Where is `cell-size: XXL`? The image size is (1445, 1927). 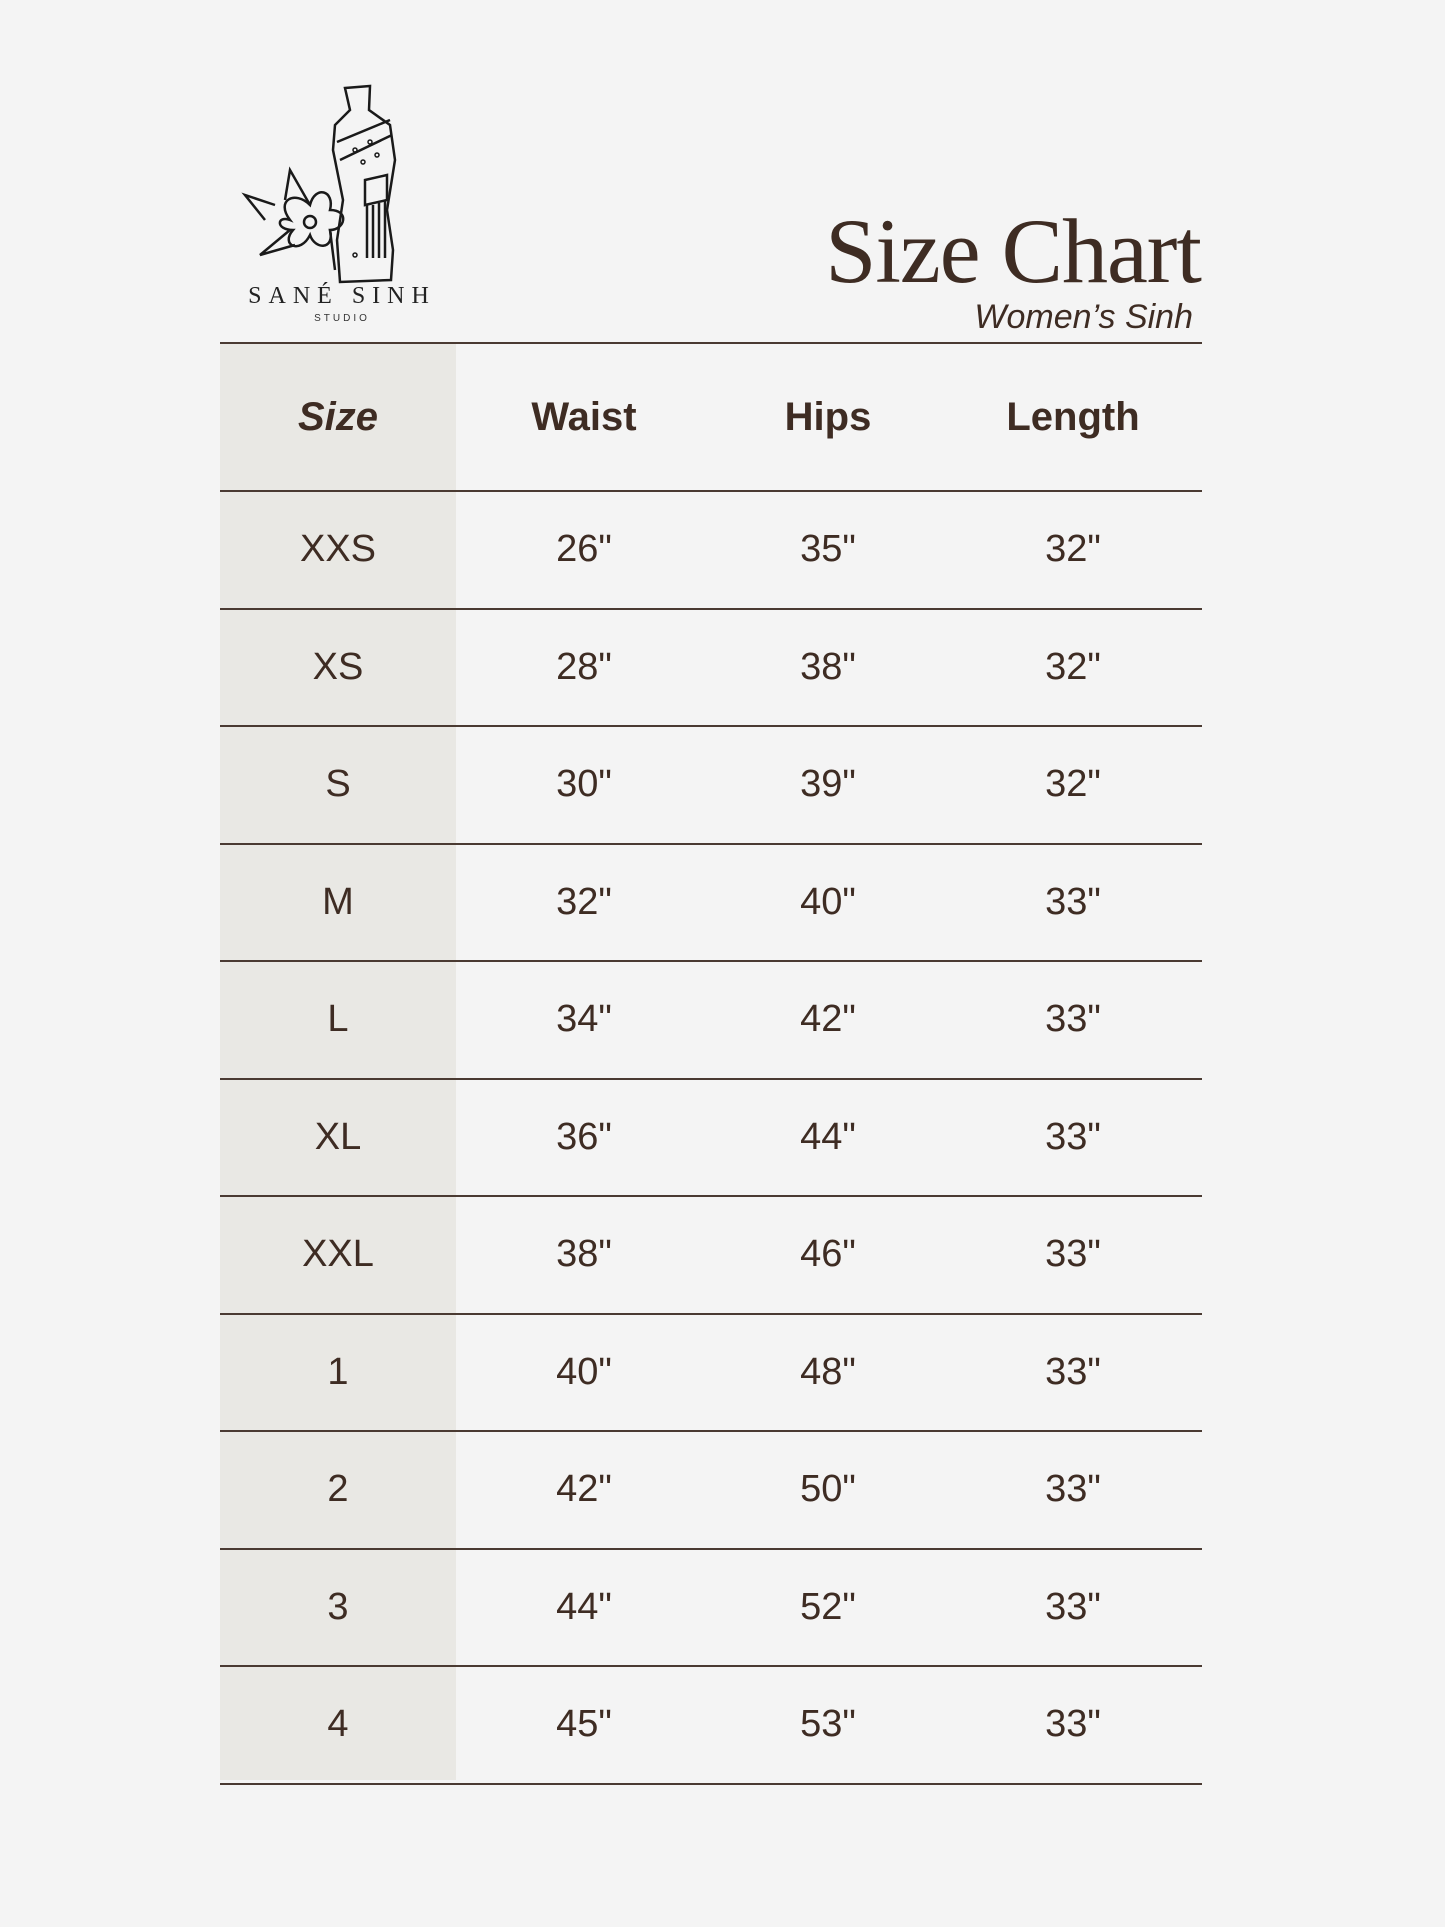 cell-size: XXL is located at coordinates (338, 1254).